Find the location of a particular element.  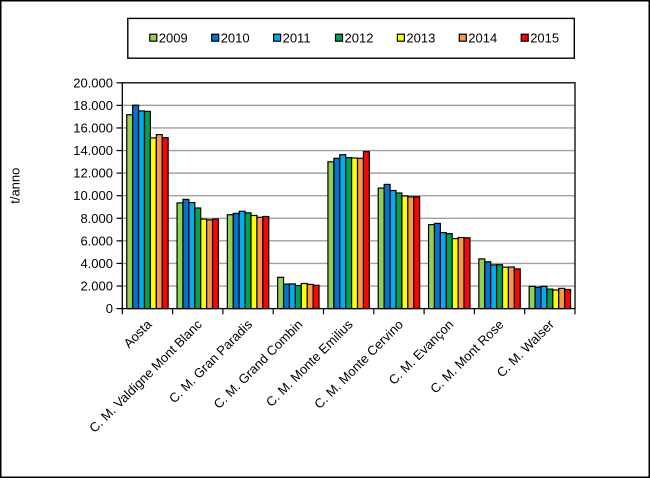

svg-text: 2.000 is located at coordinates (96, 286).